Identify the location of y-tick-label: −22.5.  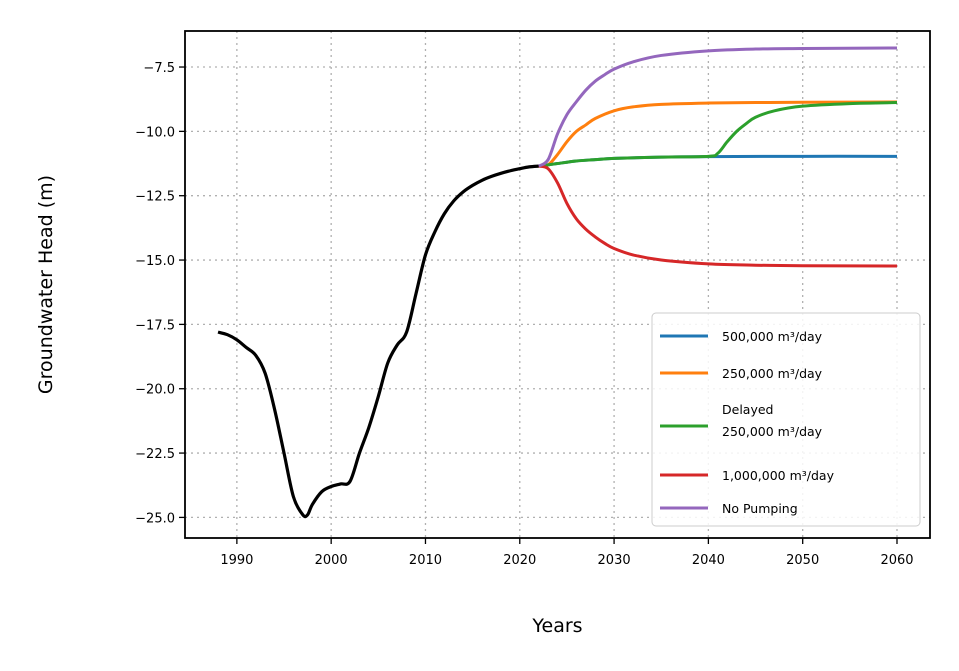
(155, 454).